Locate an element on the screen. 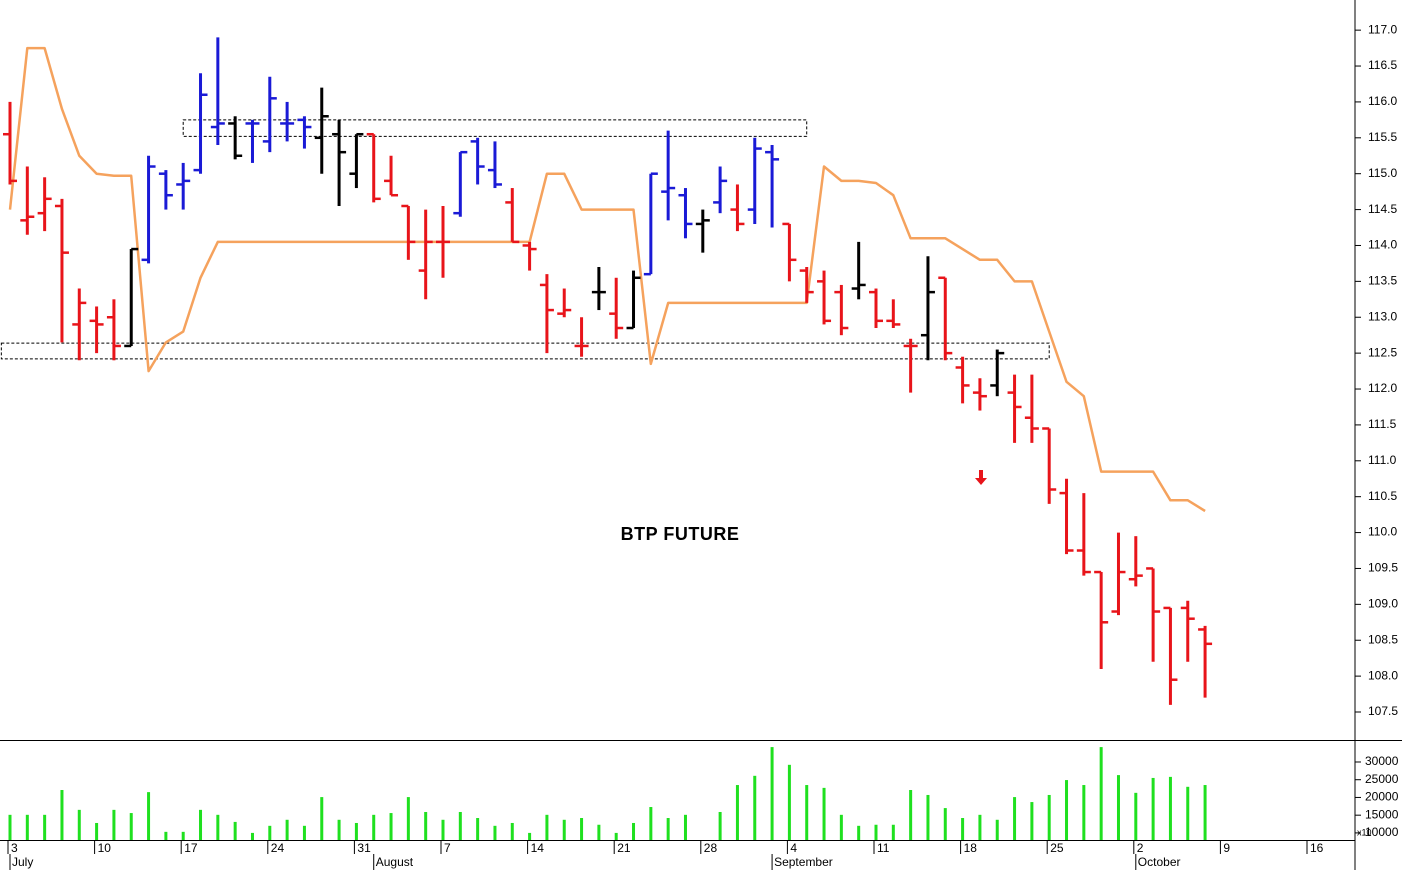 This screenshot has height=870, width=1402. y-tick-label: 113.0 is located at coordinates (1382, 316).